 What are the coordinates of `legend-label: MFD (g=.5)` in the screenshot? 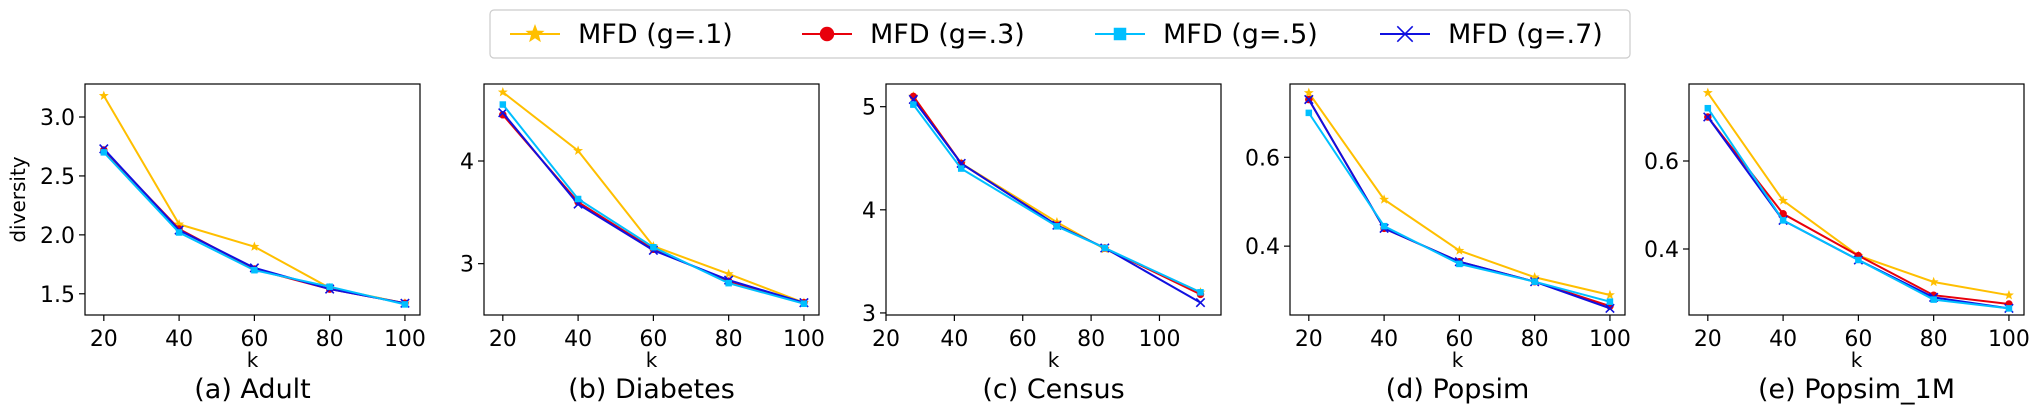 It's located at (1240, 34).